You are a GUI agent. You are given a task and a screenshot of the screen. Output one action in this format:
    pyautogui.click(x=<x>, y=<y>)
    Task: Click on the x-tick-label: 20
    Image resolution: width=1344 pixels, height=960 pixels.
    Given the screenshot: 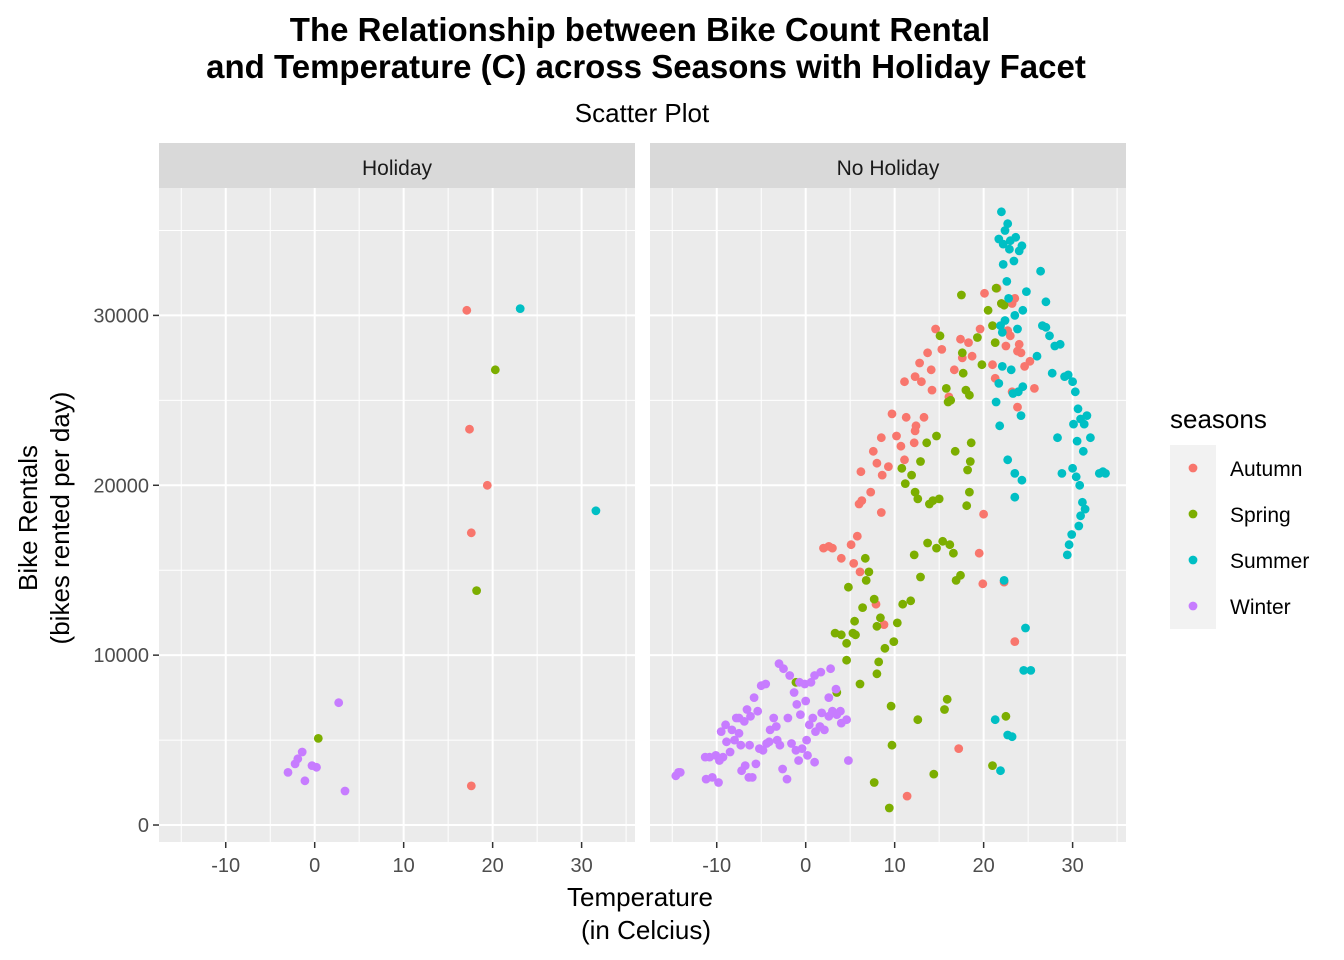 What is the action you would take?
    pyautogui.click(x=493, y=866)
    